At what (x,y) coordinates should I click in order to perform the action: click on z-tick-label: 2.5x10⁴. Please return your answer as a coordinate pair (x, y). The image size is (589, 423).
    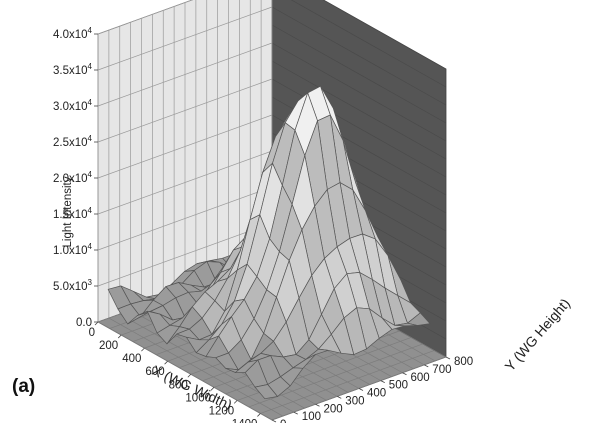
    Looking at the image, I should click on (73, 141).